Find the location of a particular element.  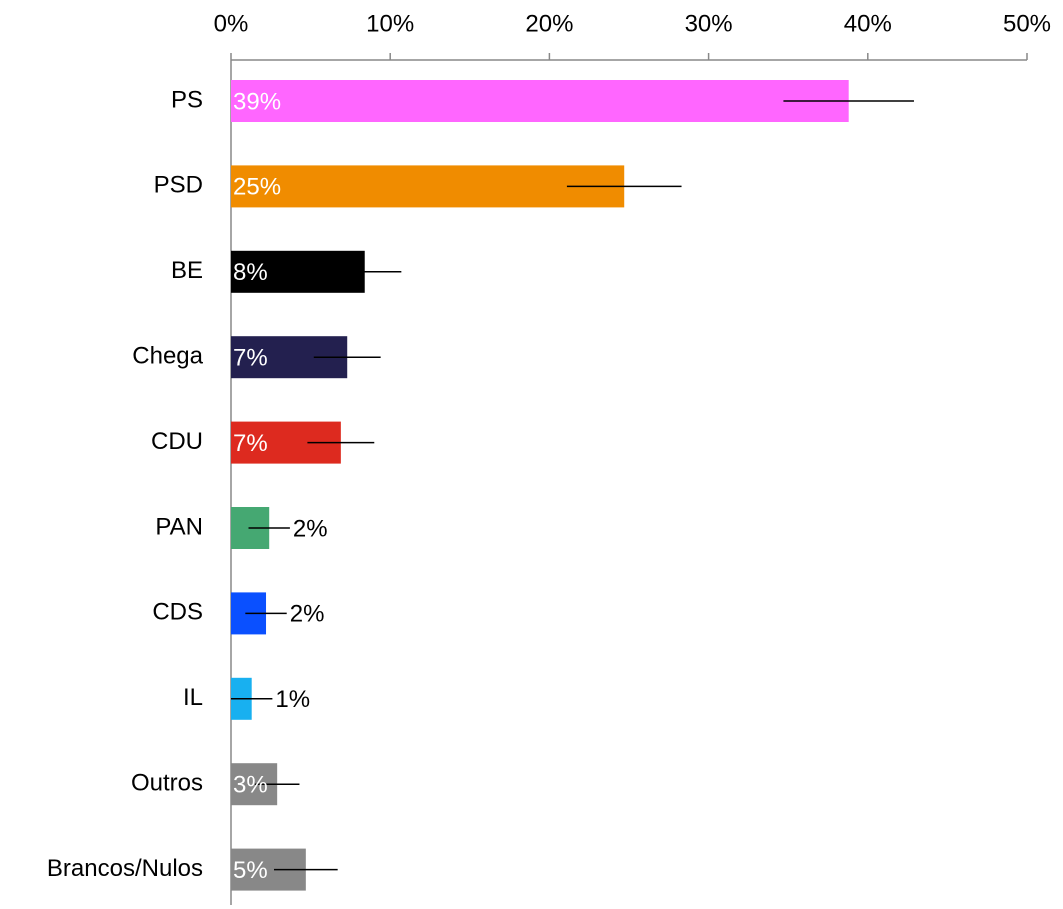

category-label: PS is located at coordinates (187, 99).